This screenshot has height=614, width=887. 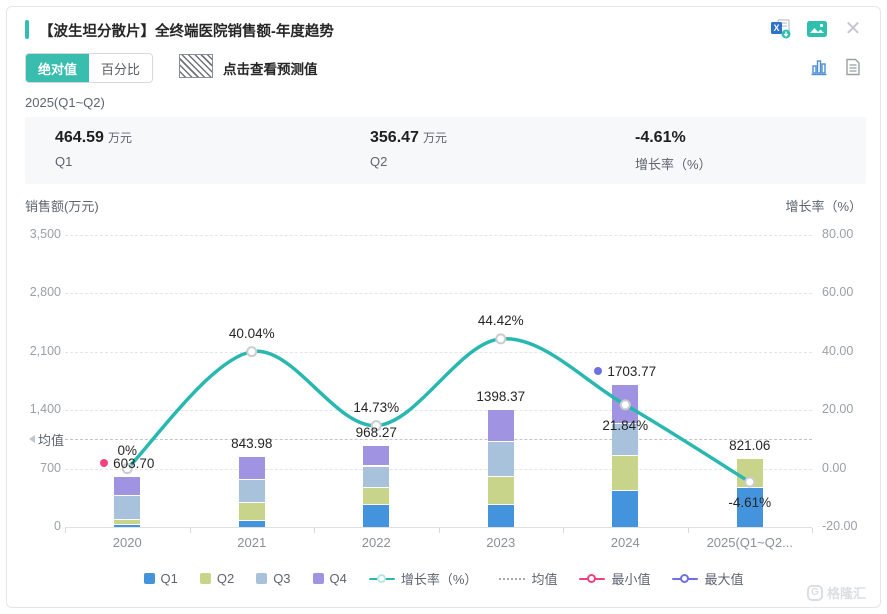 What do you see at coordinates (838, 292) in the screenshot?
I see `right-axis-tick-label: 60.00` at bounding box center [838, 292].